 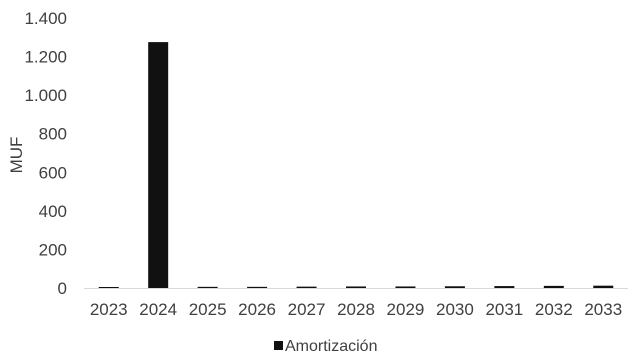 What do you see at coordinates (504, 287) in the screenshot?
I see `bar-2031` at bounding box center [504, 287].